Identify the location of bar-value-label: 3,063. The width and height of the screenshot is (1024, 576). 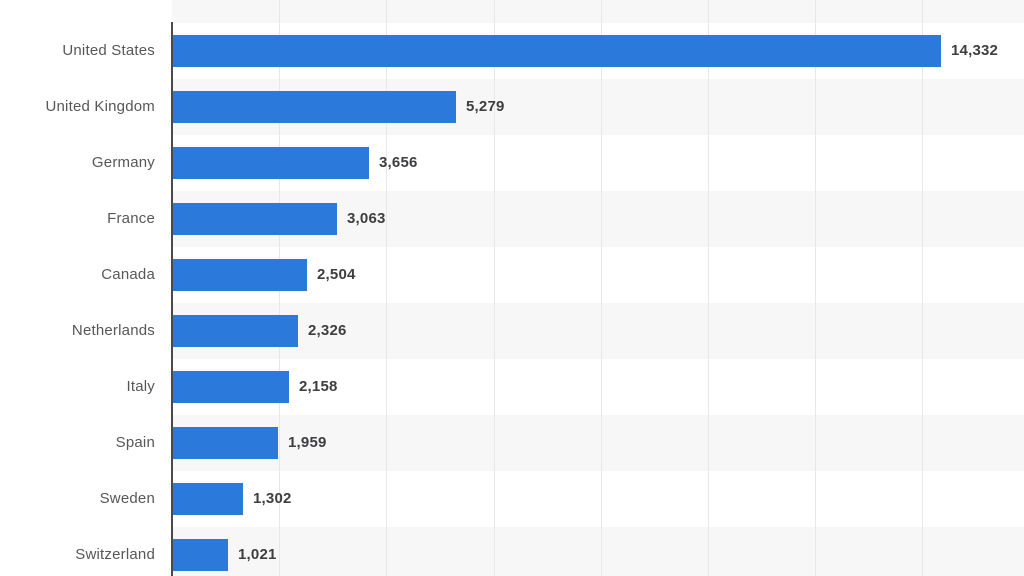
(366, 218).